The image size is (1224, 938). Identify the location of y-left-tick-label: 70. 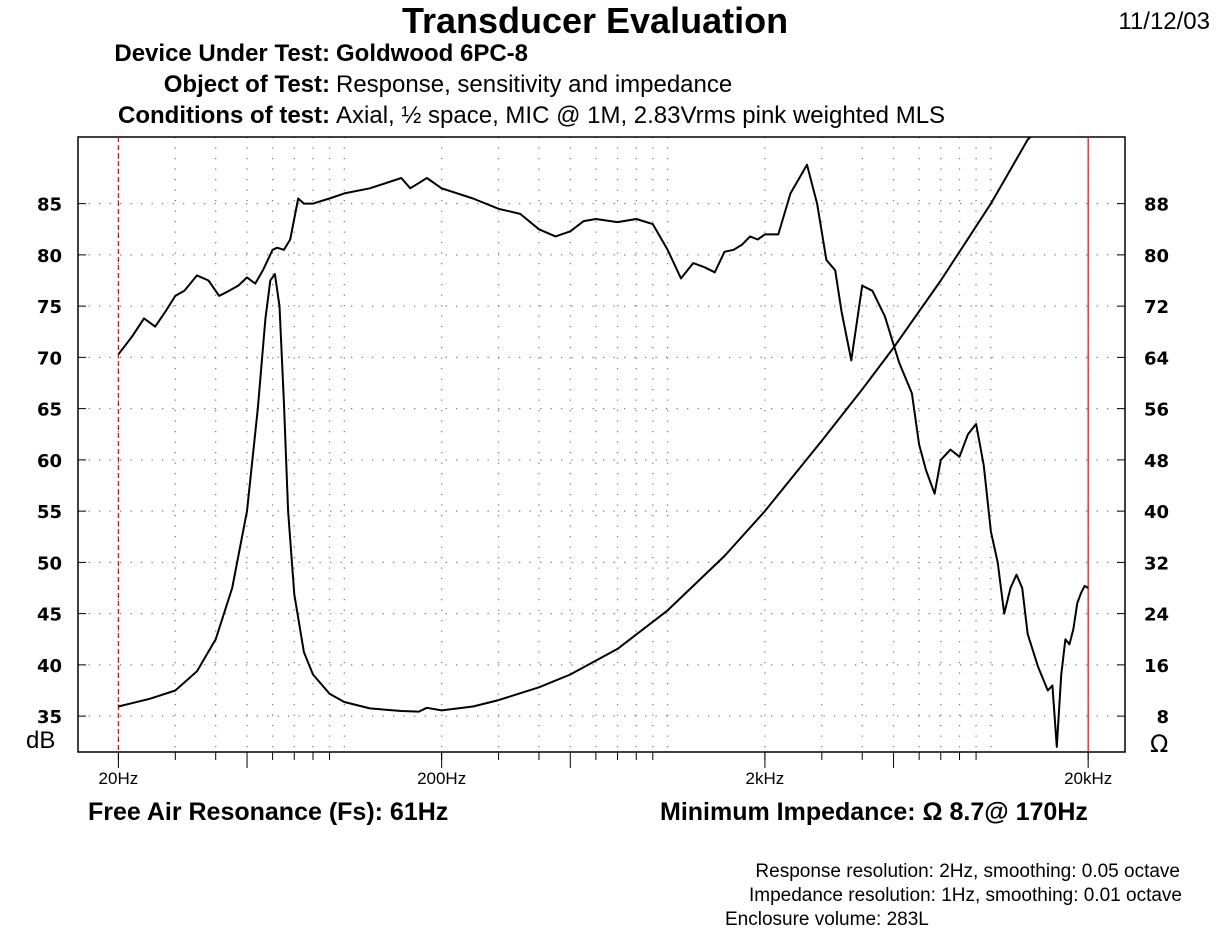
(49, 358).